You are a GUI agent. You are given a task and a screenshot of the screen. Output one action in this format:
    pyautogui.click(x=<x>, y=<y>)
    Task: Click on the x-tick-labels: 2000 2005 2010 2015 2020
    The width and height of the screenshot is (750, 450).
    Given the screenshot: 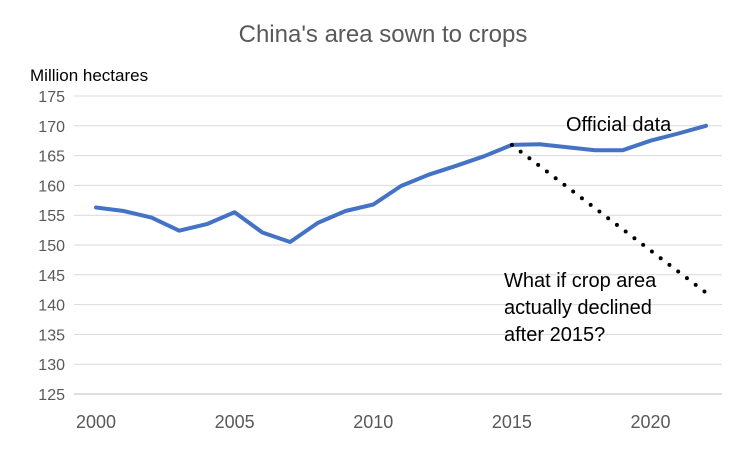 What is the action you would take?
    pyautogui.click(x=373, y=422)
    